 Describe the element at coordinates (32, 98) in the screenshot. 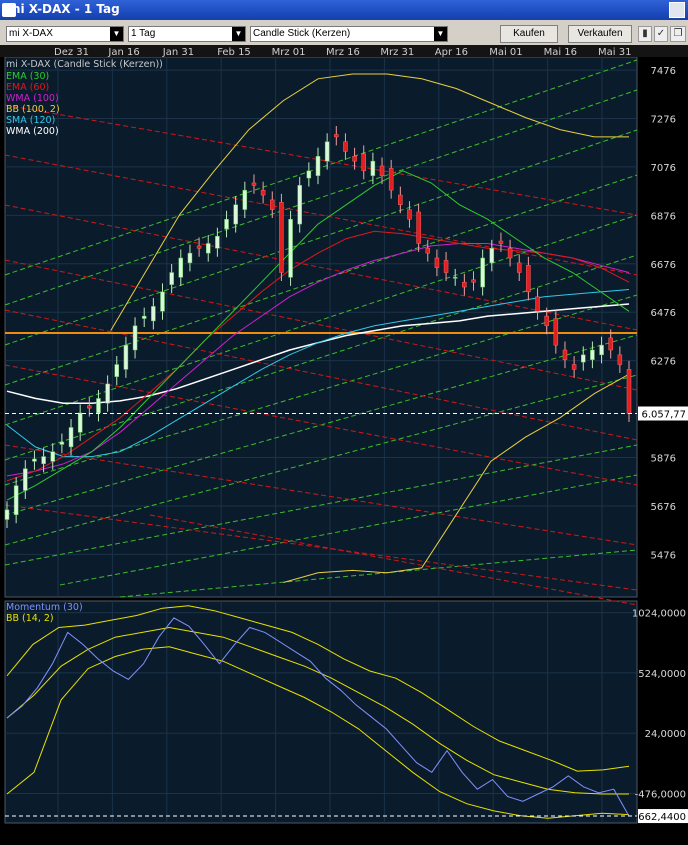

I see `legend-entry: WMA (100)` at that location.